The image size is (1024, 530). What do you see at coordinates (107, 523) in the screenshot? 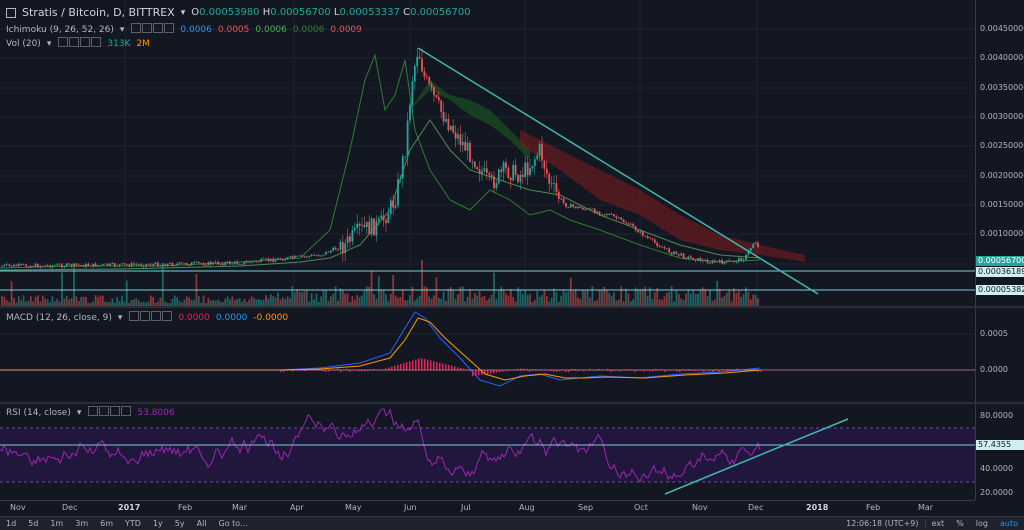
I see `range-6m: 6m` at bounding box center [107, 523].